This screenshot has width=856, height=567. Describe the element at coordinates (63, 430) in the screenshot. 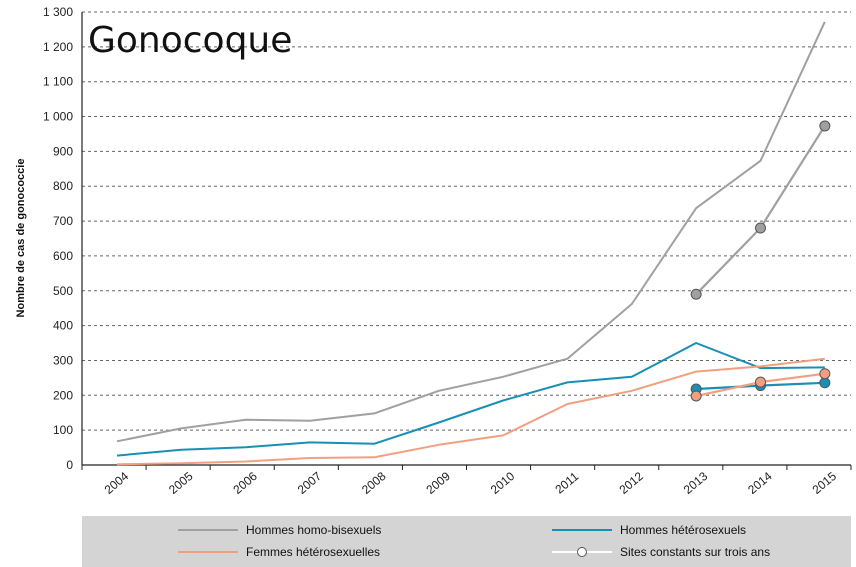

I see `y-tick-label: 100` at that location.